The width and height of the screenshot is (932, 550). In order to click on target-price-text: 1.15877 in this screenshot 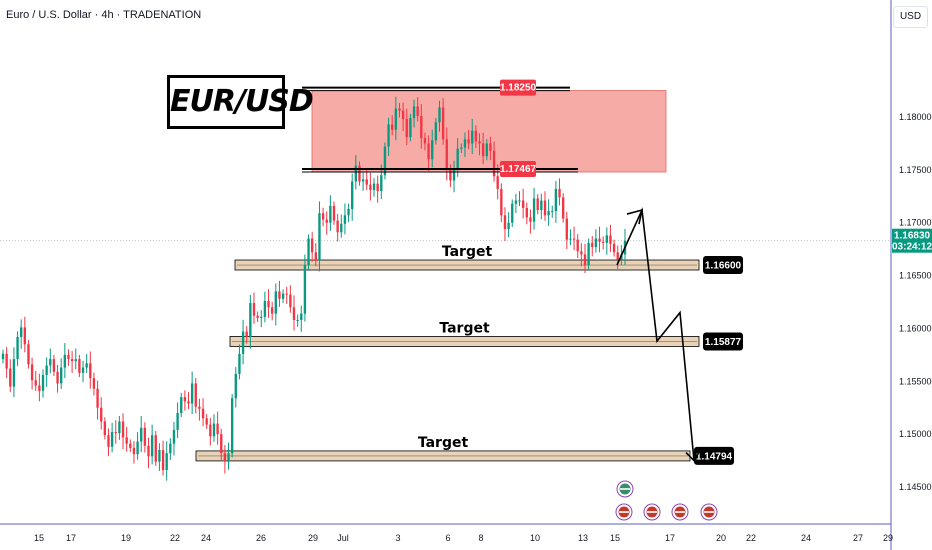, I will do `click(723, 342)`.